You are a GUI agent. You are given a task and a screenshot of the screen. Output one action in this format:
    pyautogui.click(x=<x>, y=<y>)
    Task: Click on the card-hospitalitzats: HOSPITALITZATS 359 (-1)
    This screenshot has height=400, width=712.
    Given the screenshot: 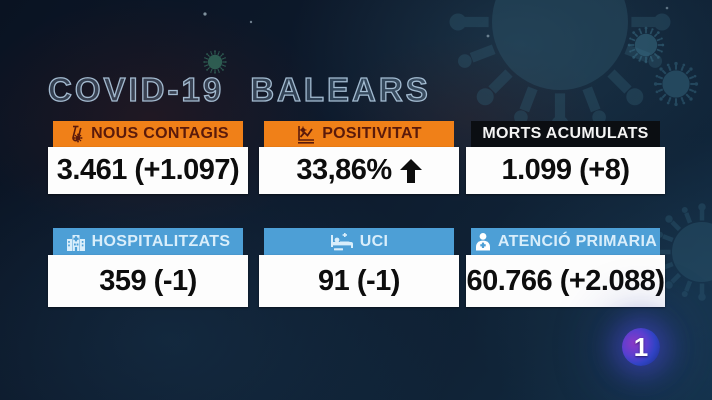 What is the action you would take?
    pyautogui.click(x=148, y=267)
    